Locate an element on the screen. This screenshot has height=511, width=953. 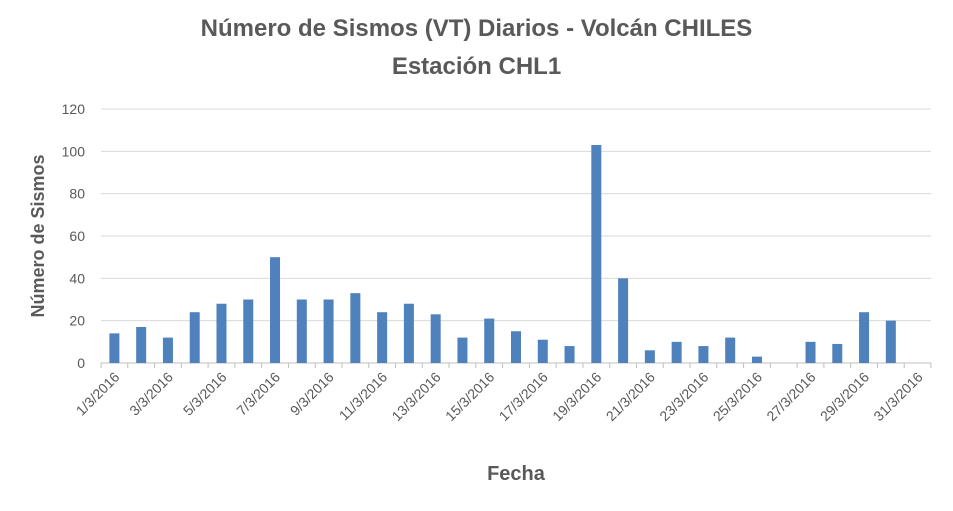
bar-9/3/2016 is located at coordinates (328, 331).